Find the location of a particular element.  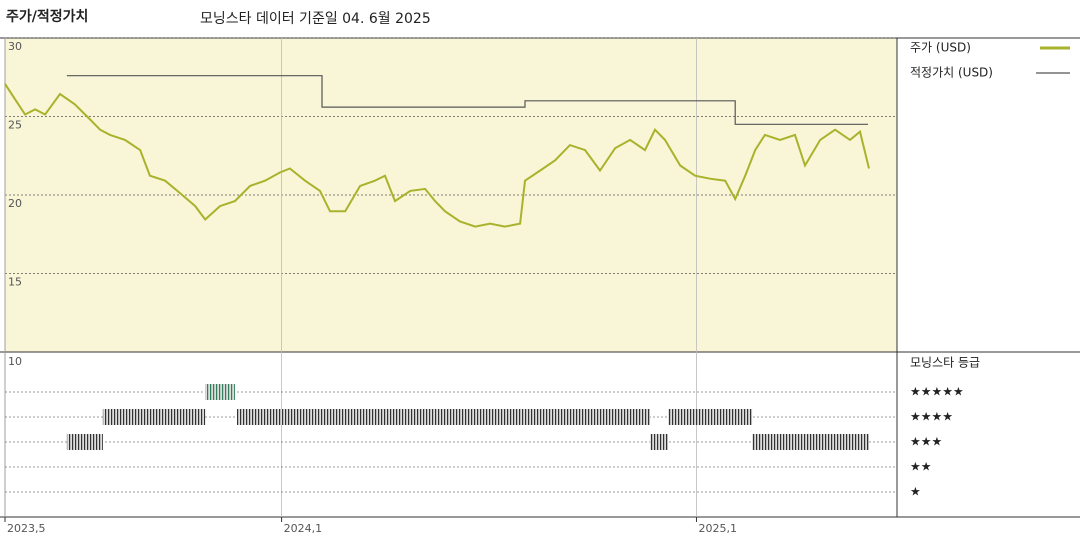

rating-label: ★★★ is located at coordinates (926, 442).